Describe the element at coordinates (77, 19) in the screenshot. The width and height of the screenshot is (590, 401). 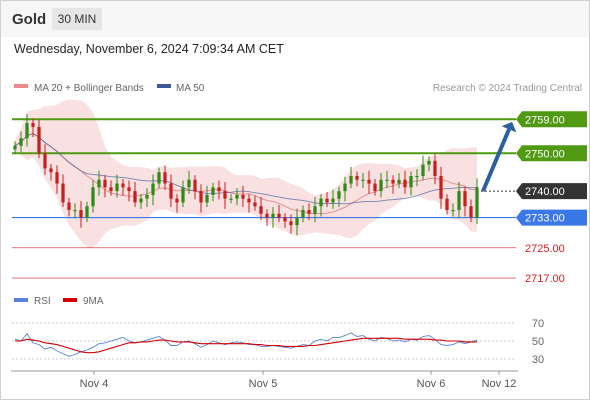
I see `interval-button: 30 MIN` at that location.